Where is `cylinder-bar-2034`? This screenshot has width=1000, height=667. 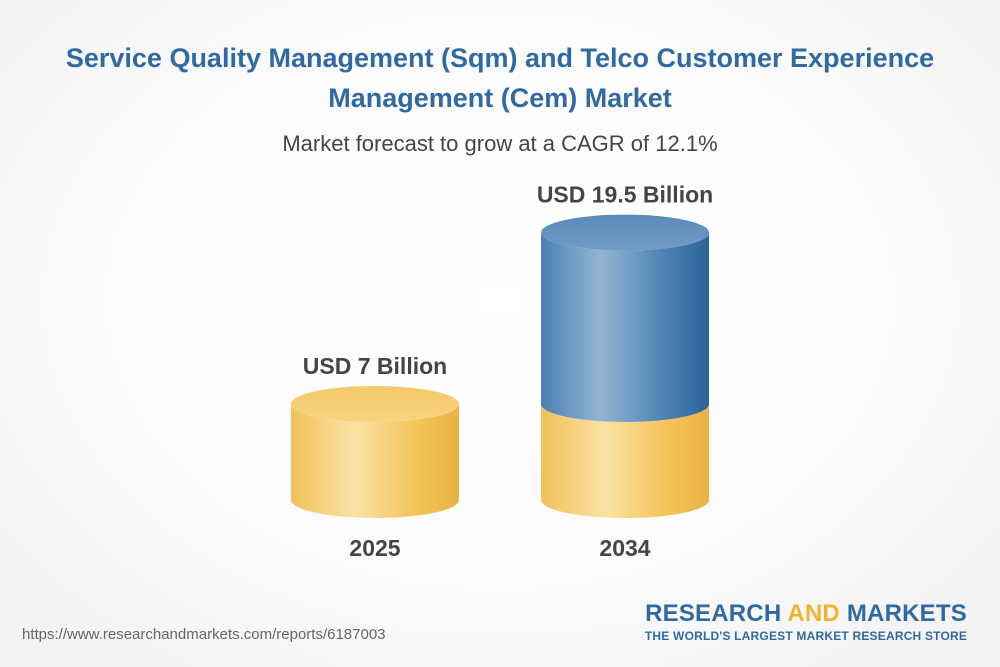
cylinder-bar-2034 is located at coordinates (625, 366).